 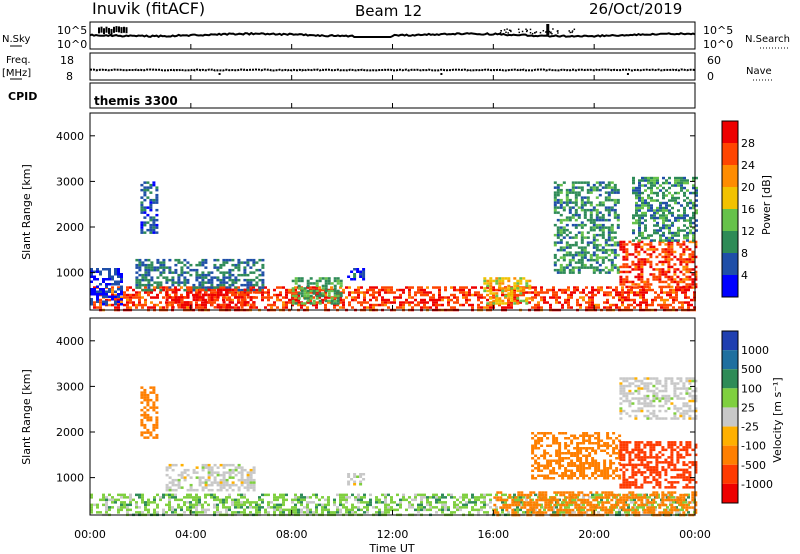 I want to click on nave-point, so click(x=441, y=74).